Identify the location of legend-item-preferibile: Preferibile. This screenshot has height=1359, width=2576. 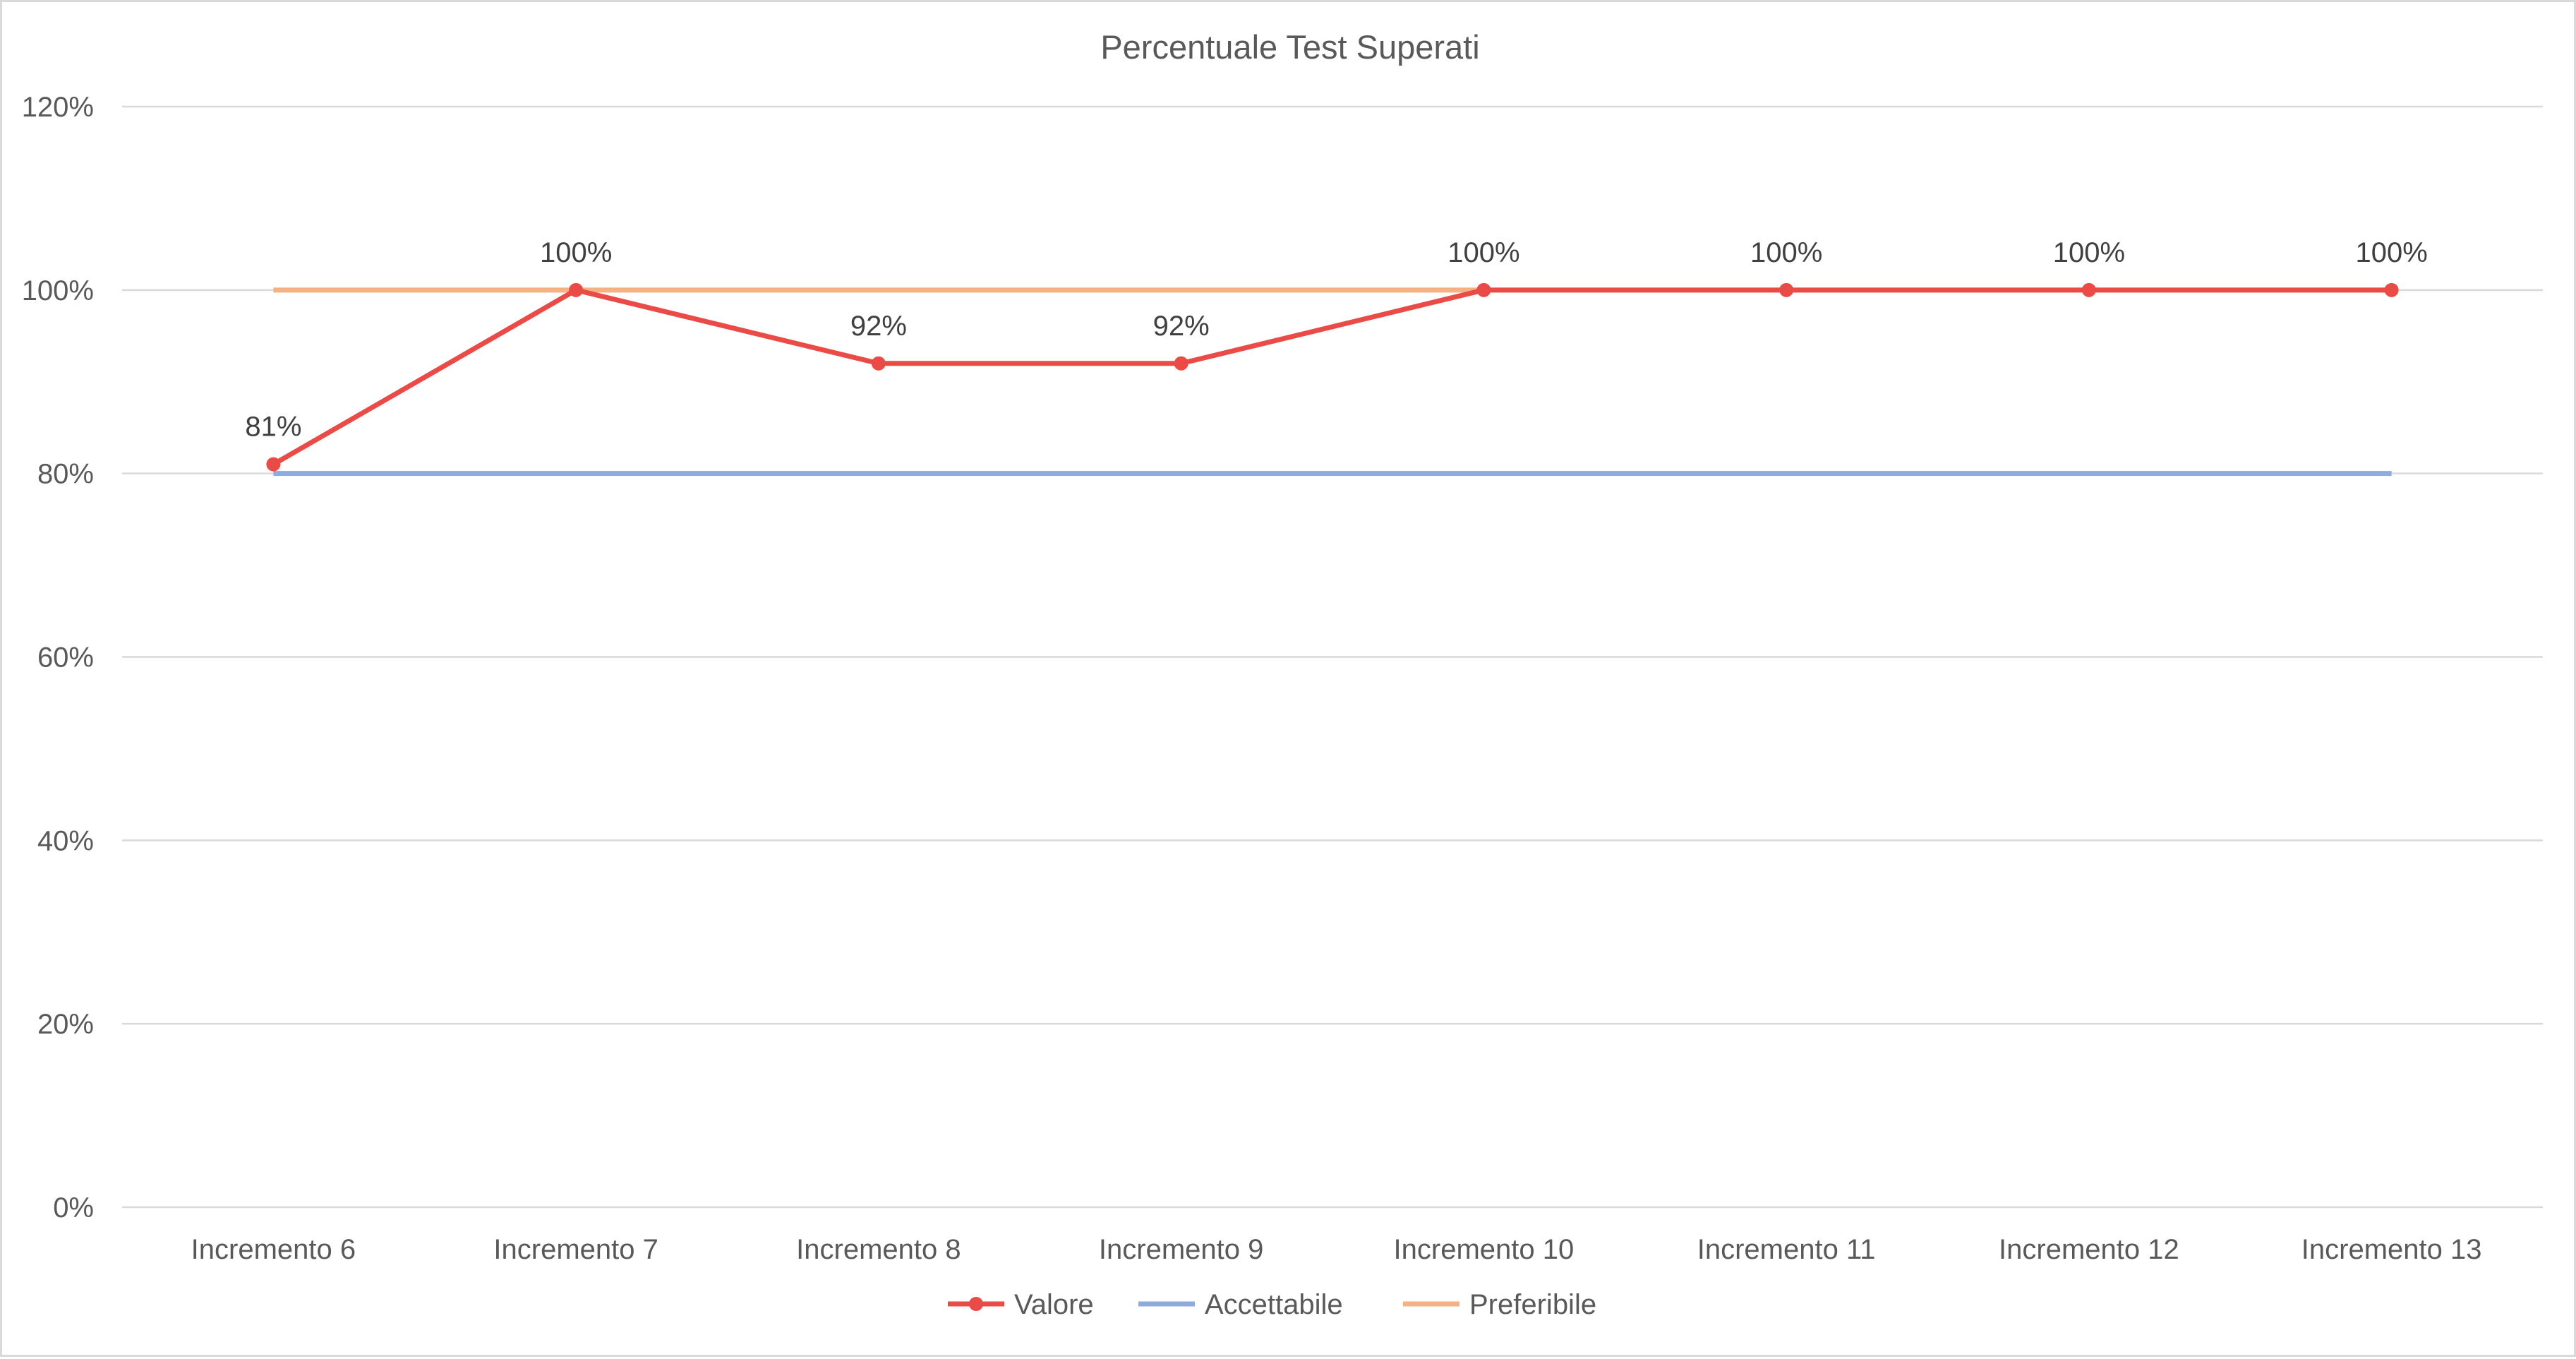
(1499, 1304).